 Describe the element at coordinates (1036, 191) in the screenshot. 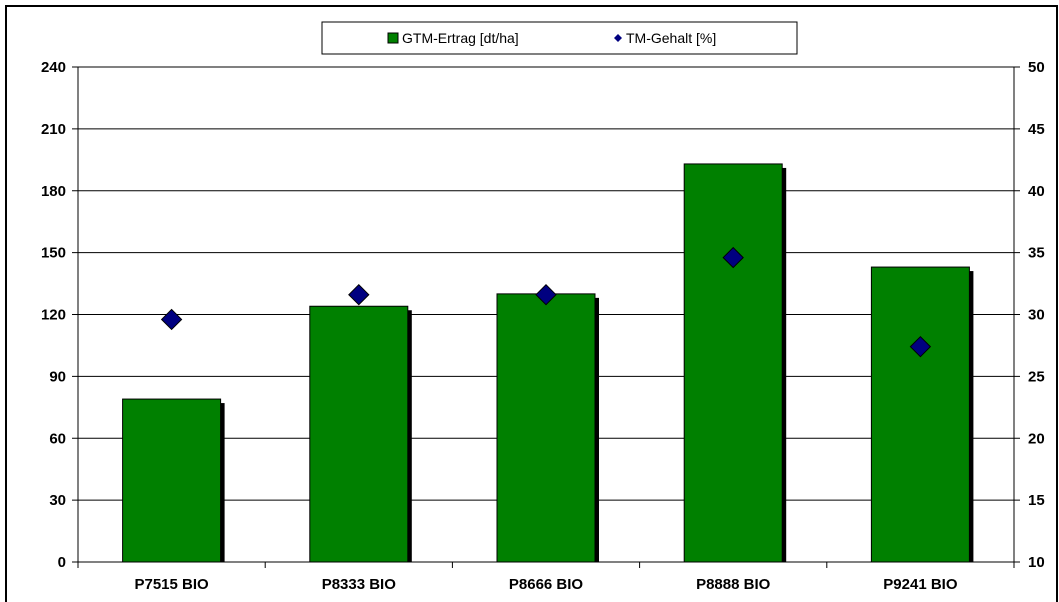

I see `ytick-label-right-6: 40` at that location.